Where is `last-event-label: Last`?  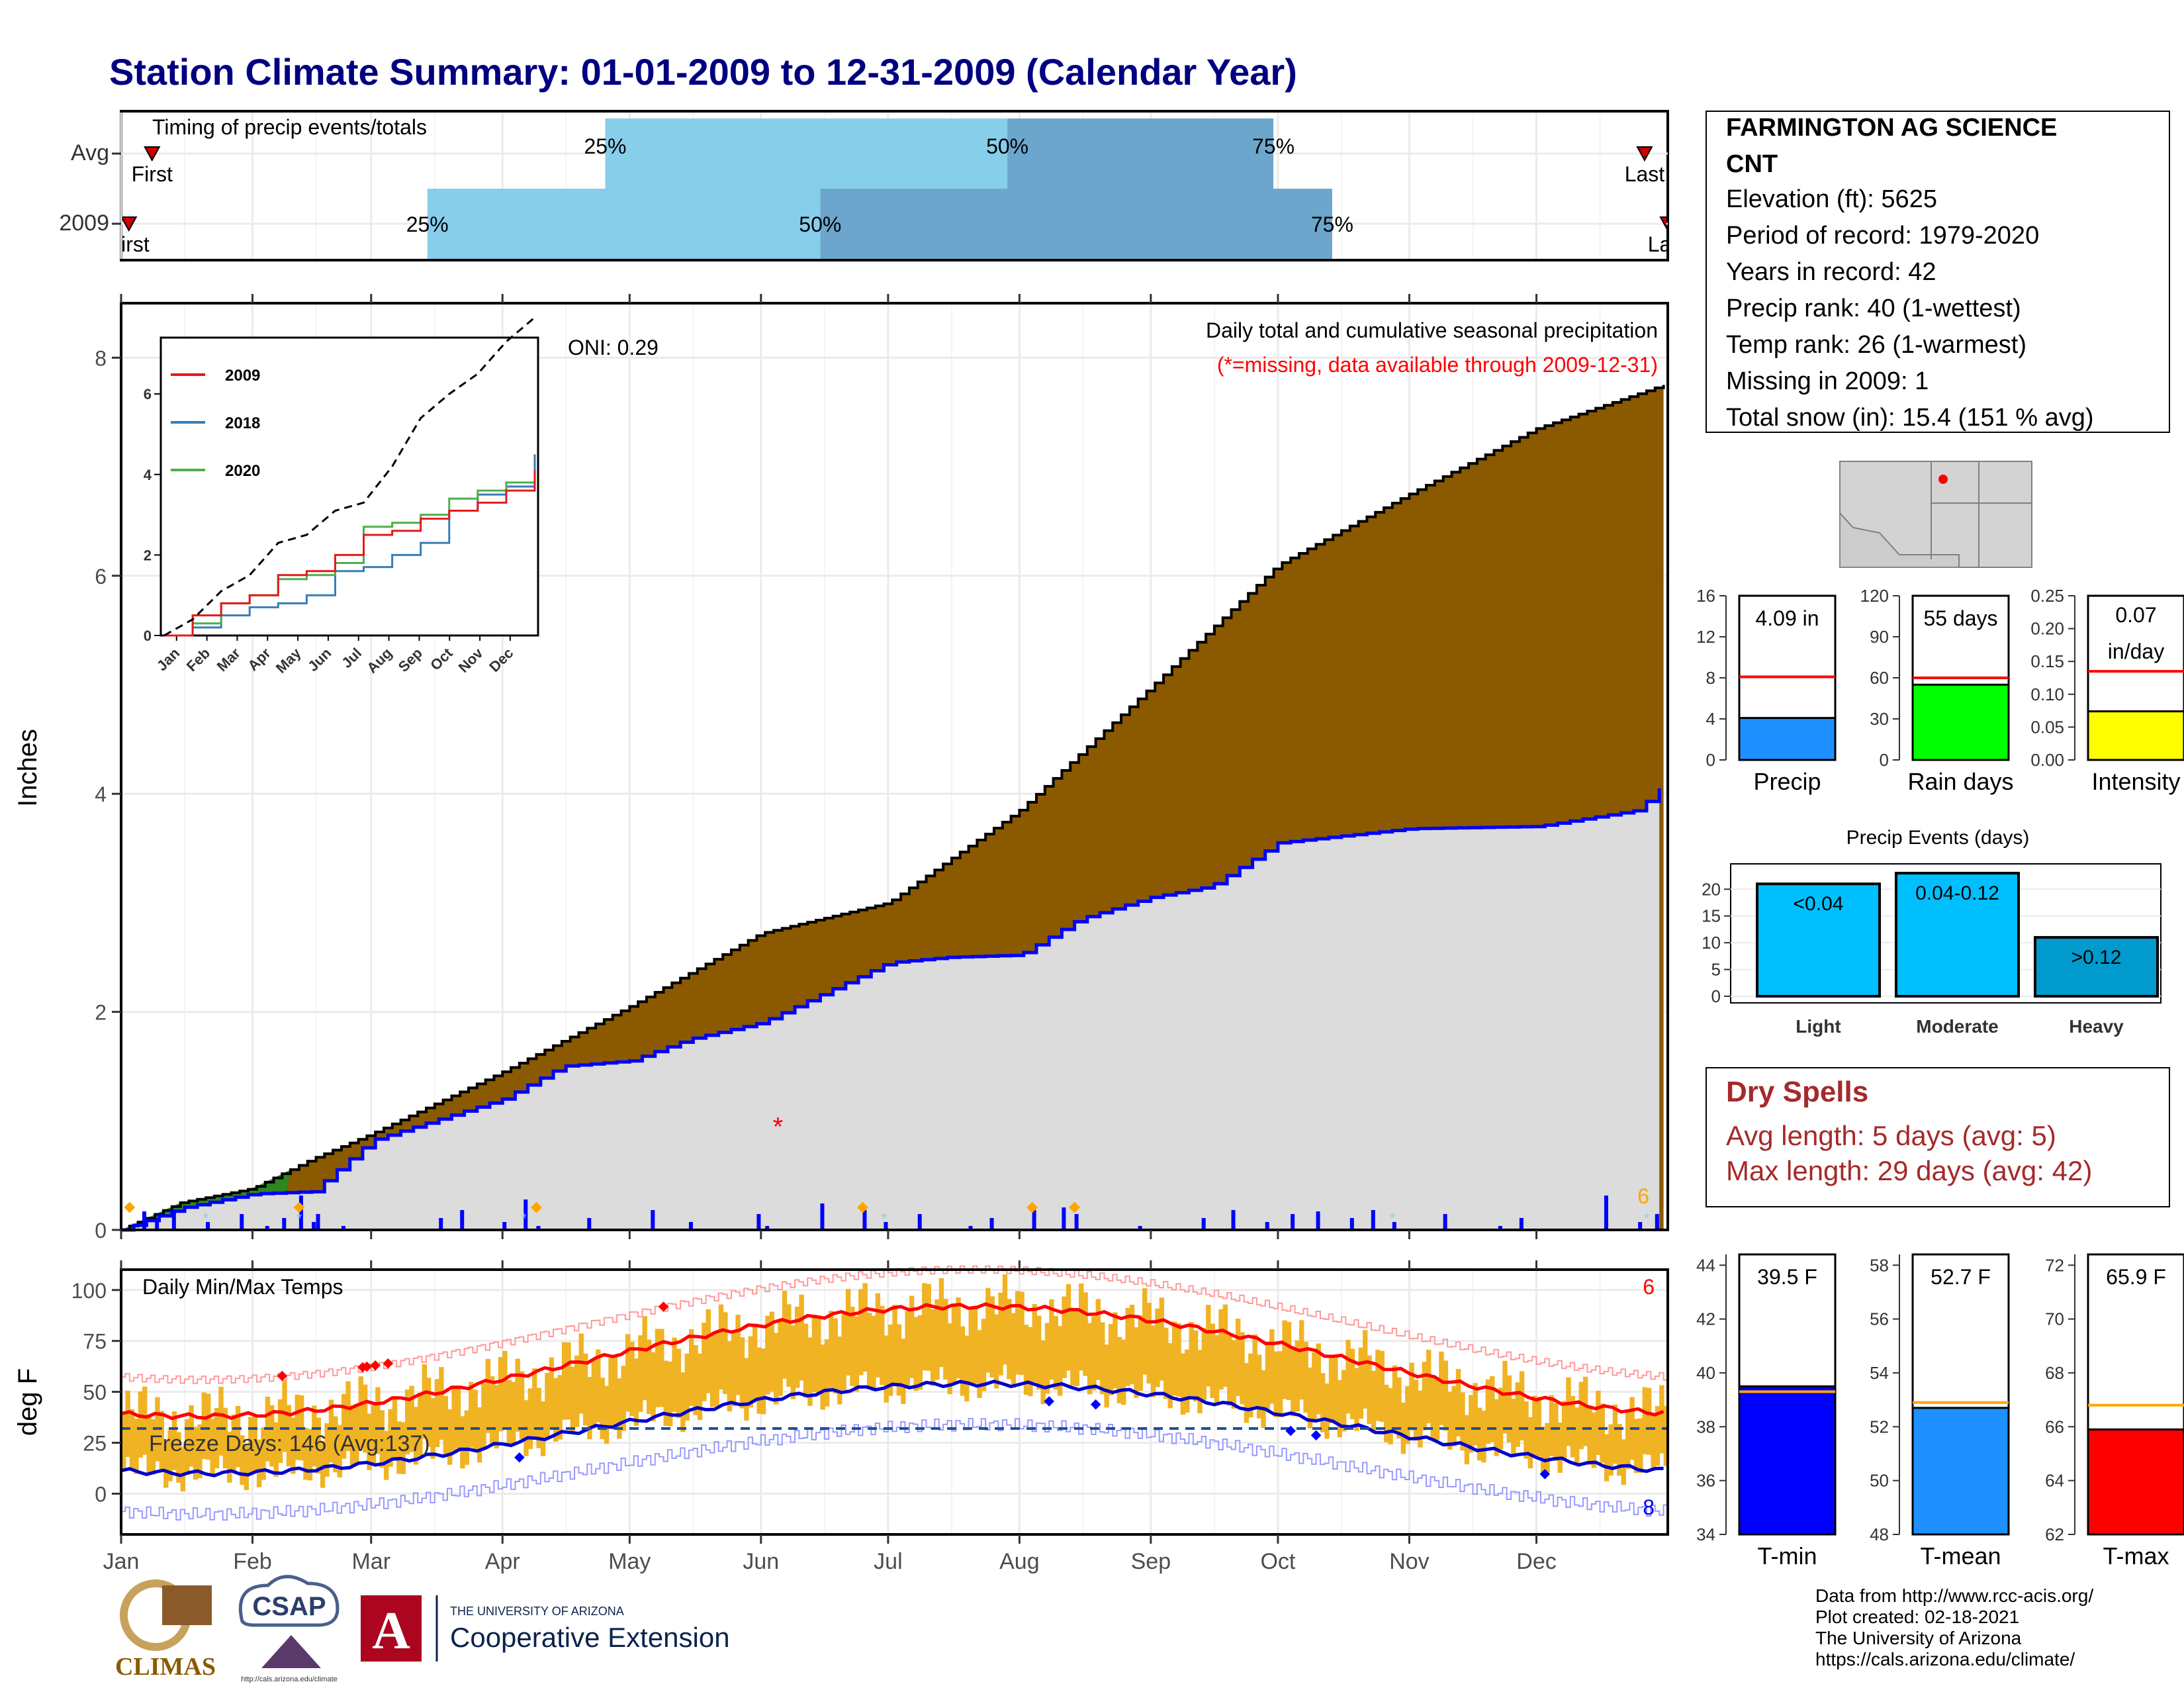
last-event-label: Last is located at coordinates (1645, 174).